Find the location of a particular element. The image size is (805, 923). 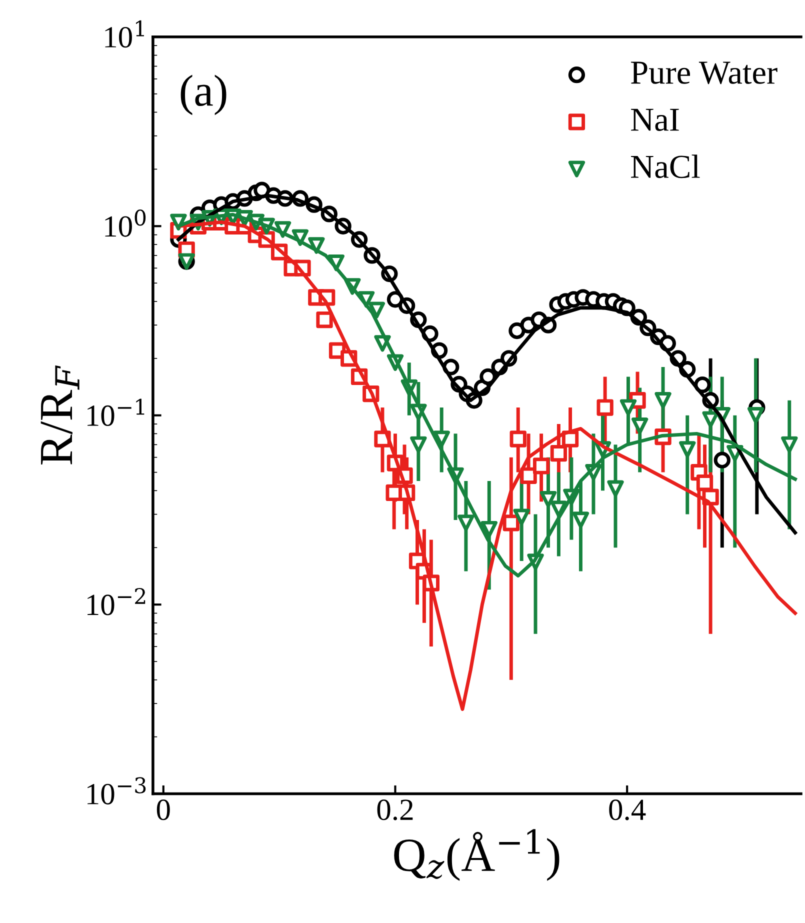

annotation: (a) is located at coordinates (203, 95).